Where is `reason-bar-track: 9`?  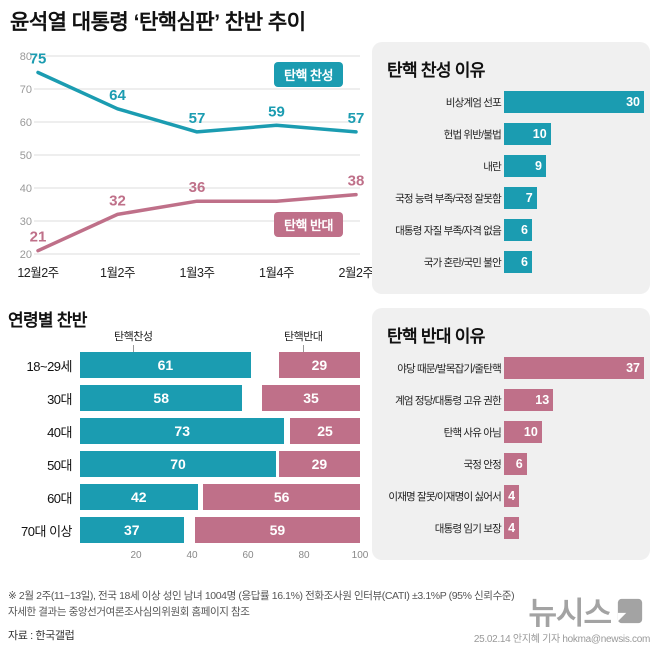 reason-bar-track: 9 is located at coordinates (574, 166).